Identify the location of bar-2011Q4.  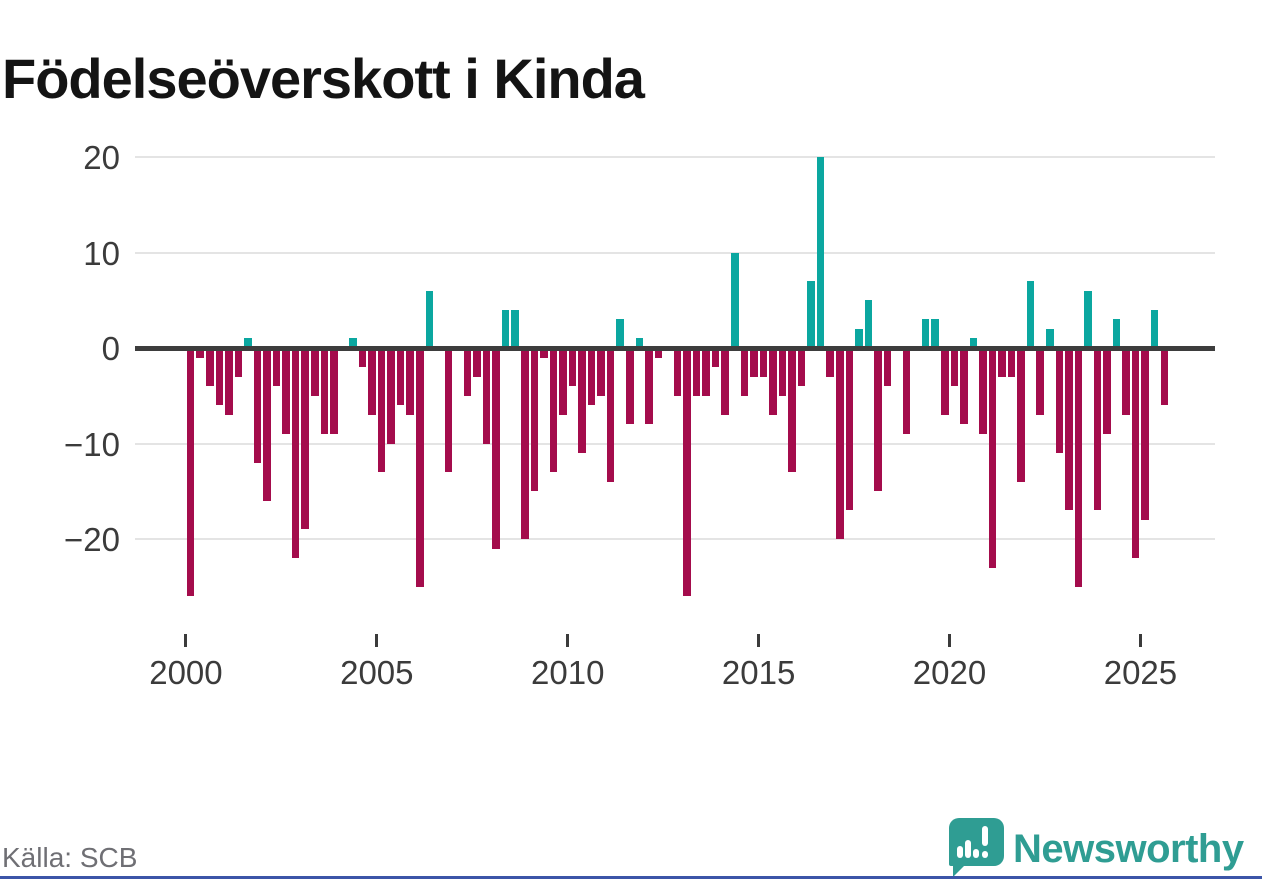
(639, 343).